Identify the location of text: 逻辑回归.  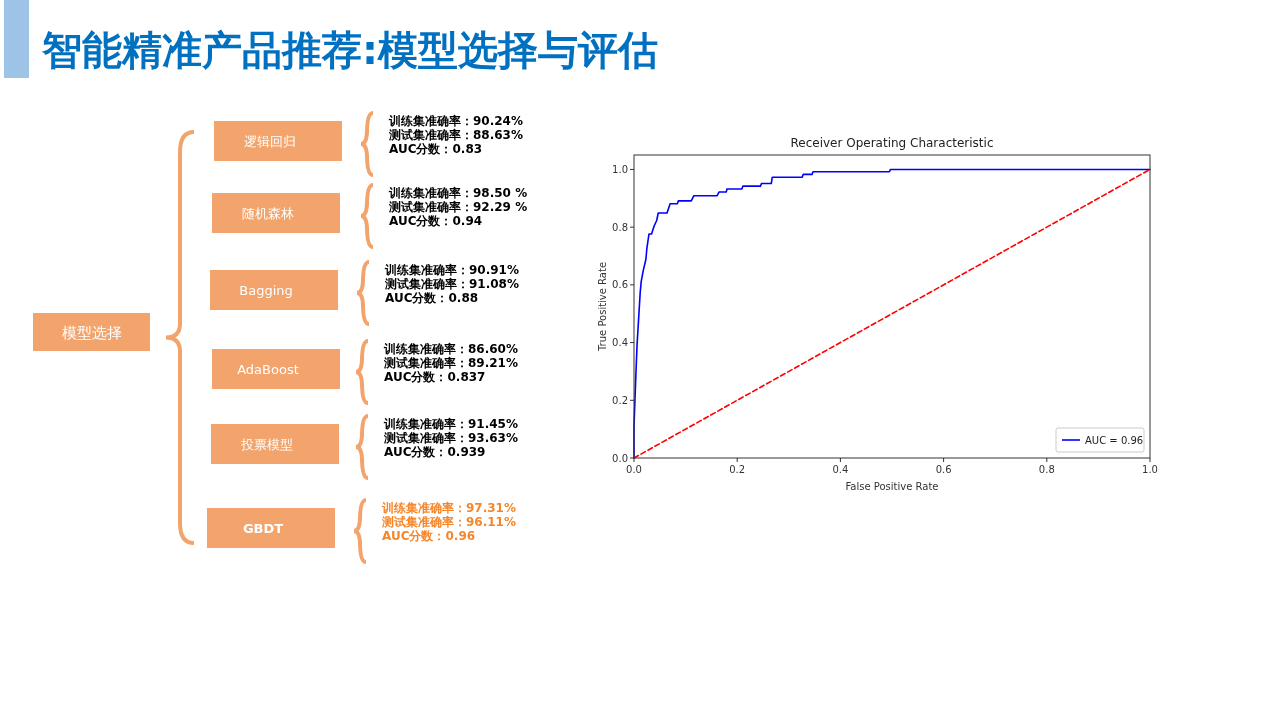
(270, 141).